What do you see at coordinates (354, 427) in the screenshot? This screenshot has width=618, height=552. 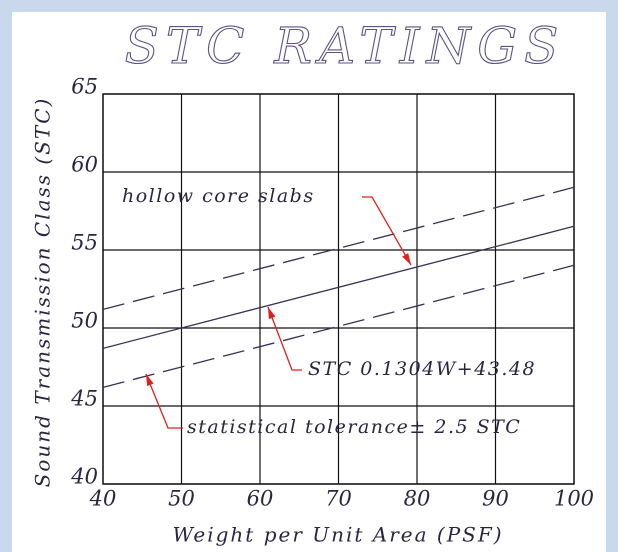 I see `annotation: statistical tolerance± 2.5 STC` at bounding box center [354, 427].